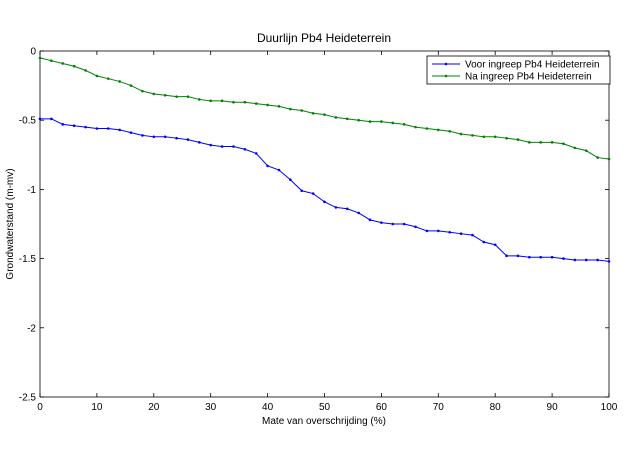 The image size is (624, 468). What do you see at coordinates (10, 223) in the screenshot?
I see `y-axis-label: Grondwaterstand (m-mv)` at bounding box center [10, 223].